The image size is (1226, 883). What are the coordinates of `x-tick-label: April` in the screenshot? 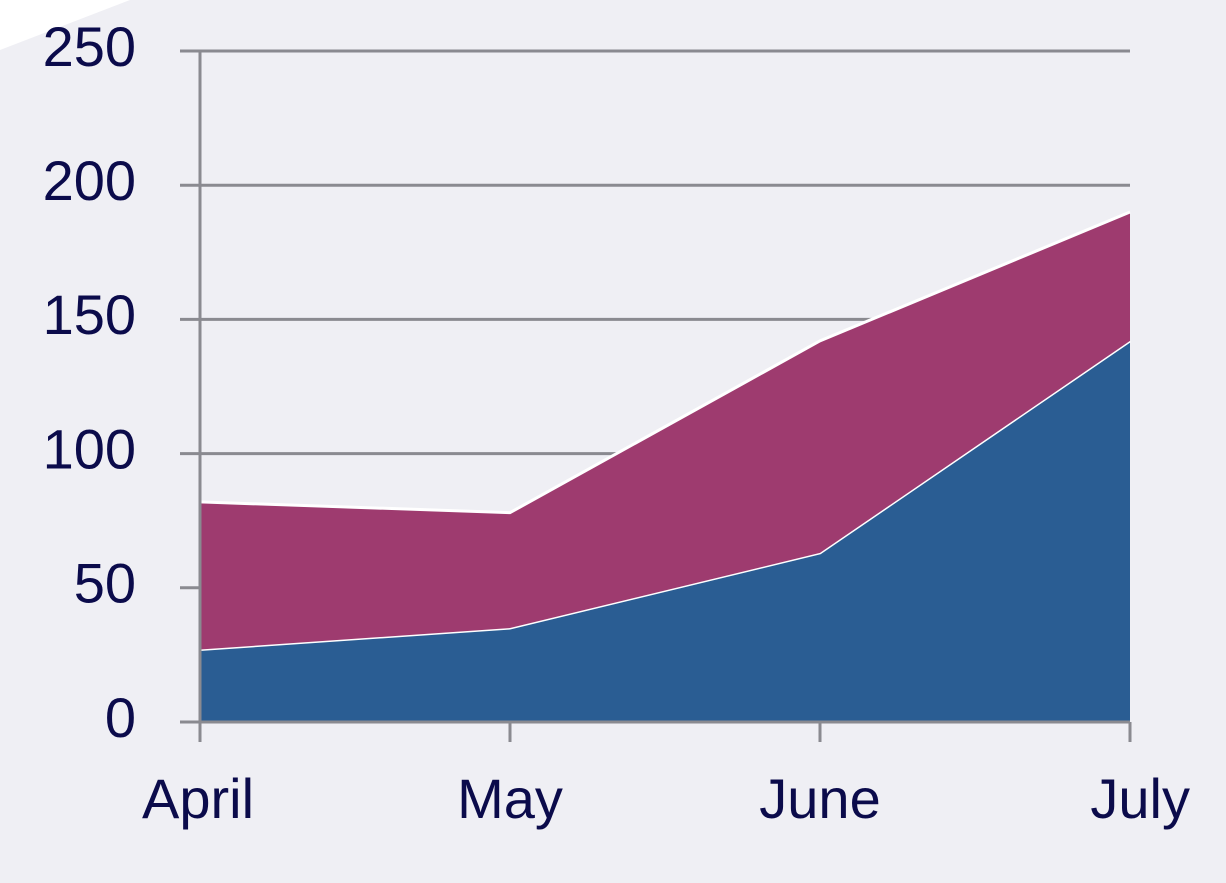 It's located at (198, 798).